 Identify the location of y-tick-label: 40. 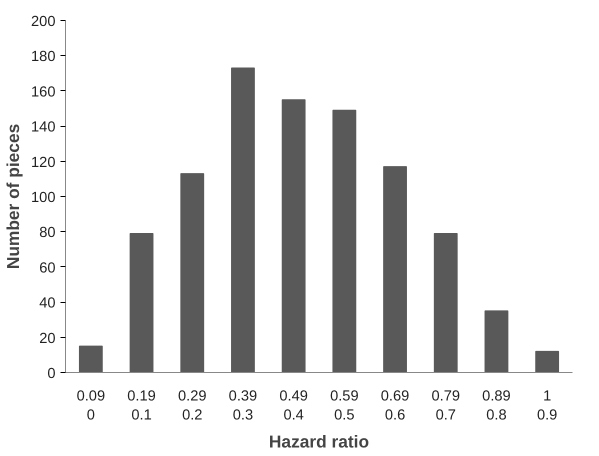
(47, 304).